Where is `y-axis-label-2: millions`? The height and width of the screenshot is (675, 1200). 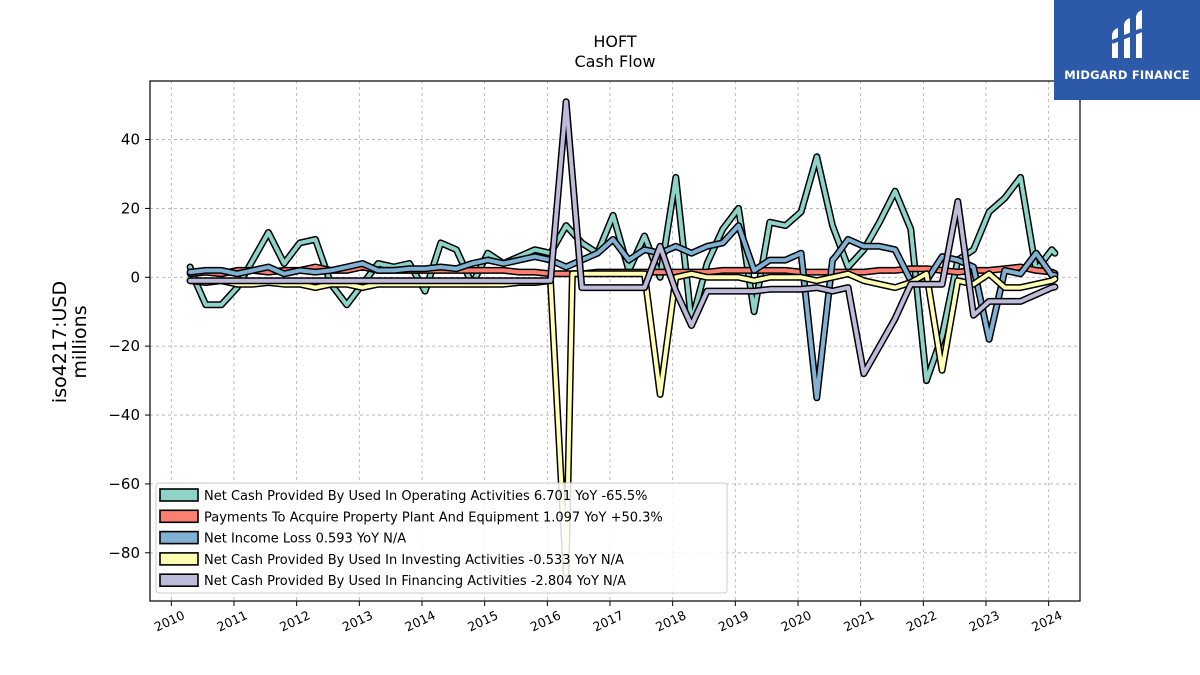
y-axis-label-2: millions is located at coordinates (80, 341).